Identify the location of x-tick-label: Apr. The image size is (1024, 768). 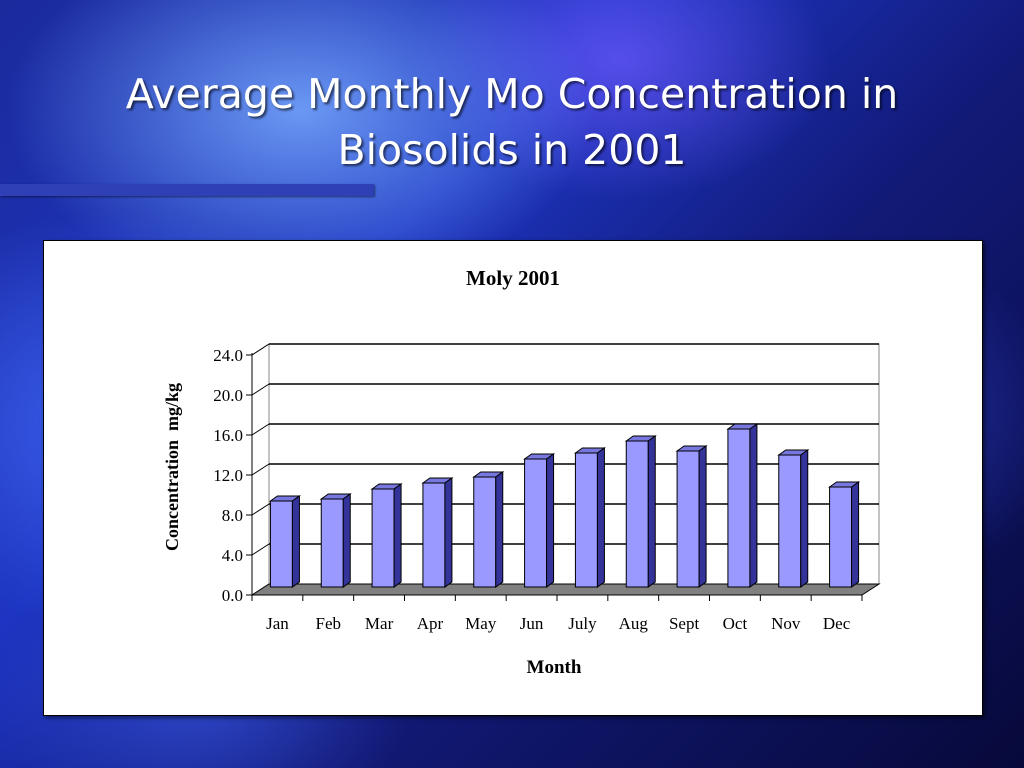
(430, 623).